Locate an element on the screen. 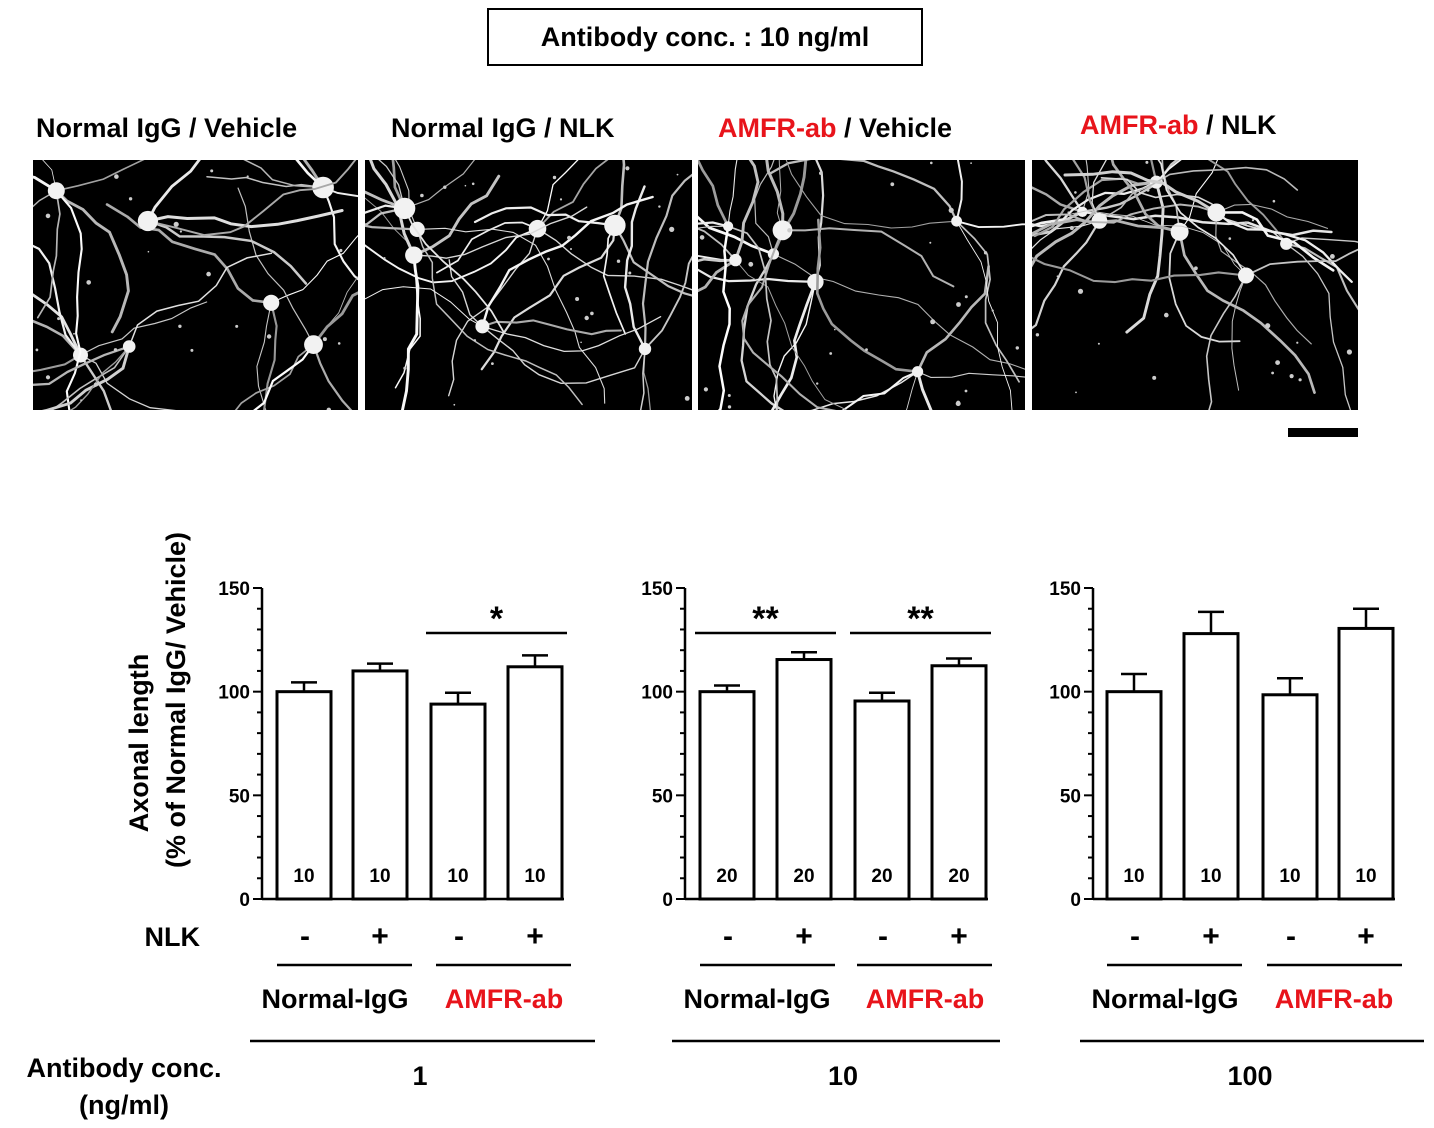 Image resolution: width=1434 pixels, height=1128 pixels. y-axis-label: Axonal length is located at coordinates (139, 743).